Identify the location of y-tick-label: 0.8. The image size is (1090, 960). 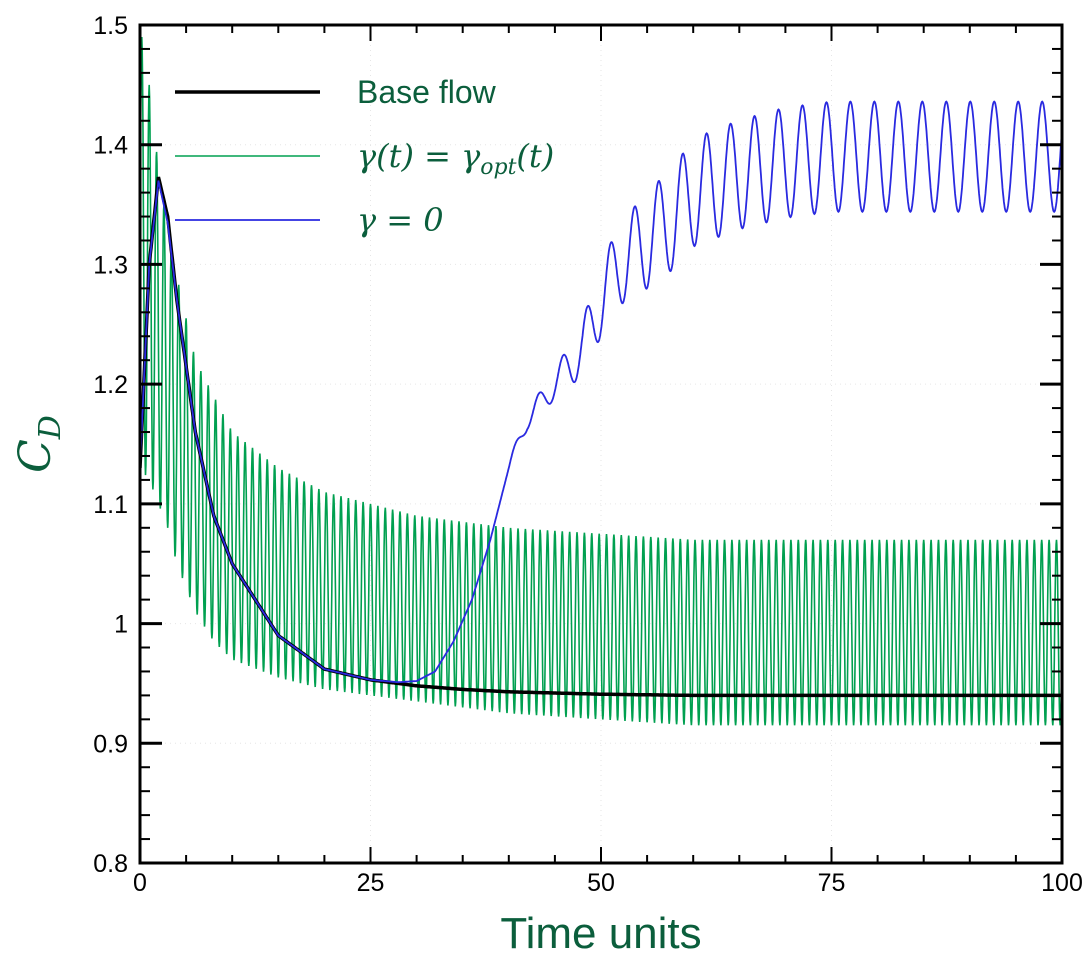
(110, 864).